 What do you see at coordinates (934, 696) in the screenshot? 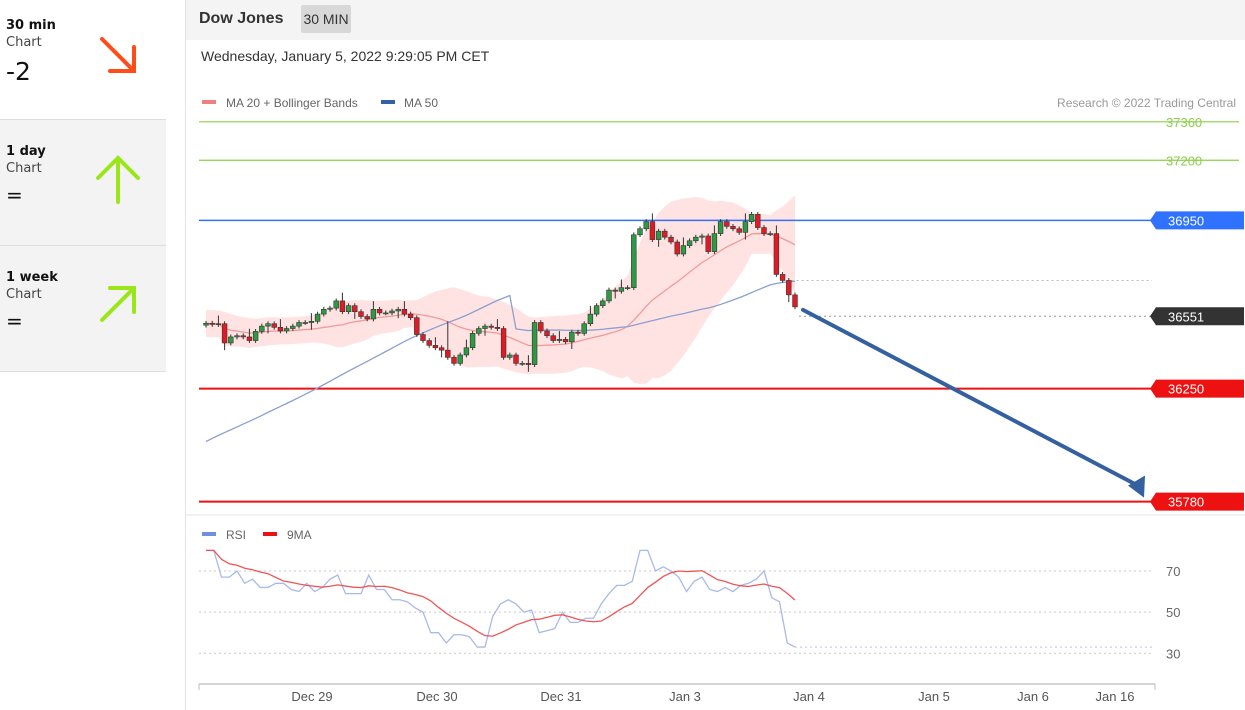
I see `x-tick-label: Jan 5` at bounding box center [934, 696].